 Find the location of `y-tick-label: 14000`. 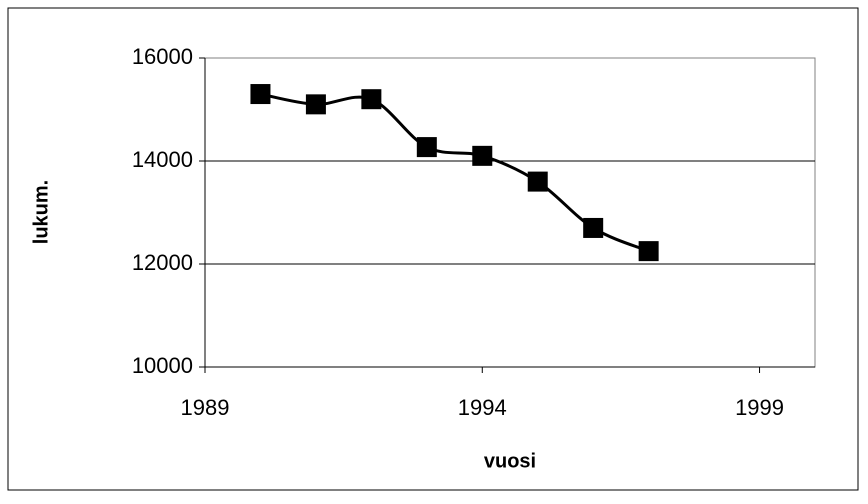

y-tick-label: 14000 is located at coordinates (162, 159).